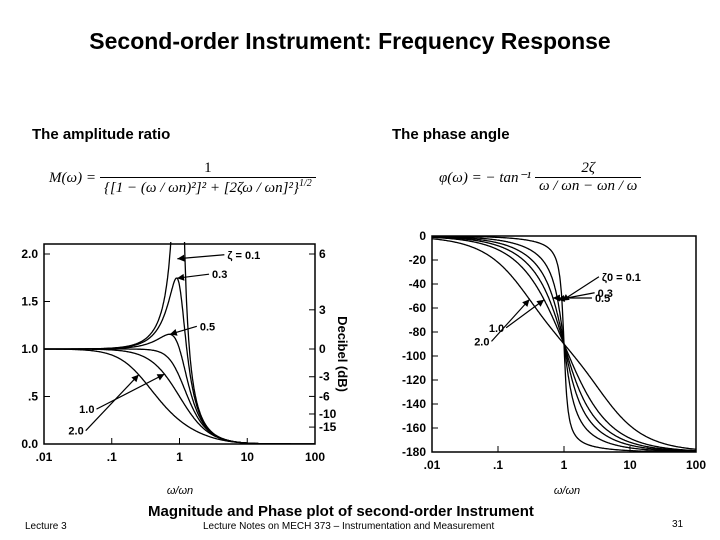  What do you see at coordinates (605, 294) in the screenshot?
I see `ph-annotation-zeta-0_3-label: 0.3` at bounding box center [605, 294].